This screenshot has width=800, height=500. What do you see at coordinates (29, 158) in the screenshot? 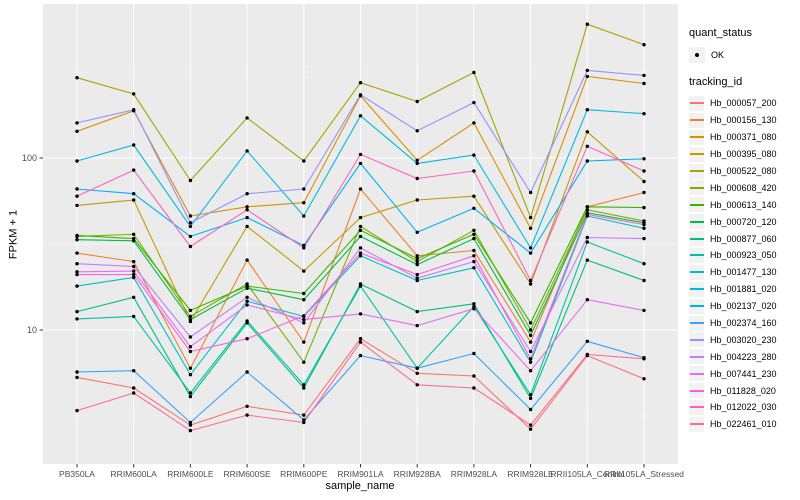
I see `y-tick-label: 100` at bounding box center [29, 158].